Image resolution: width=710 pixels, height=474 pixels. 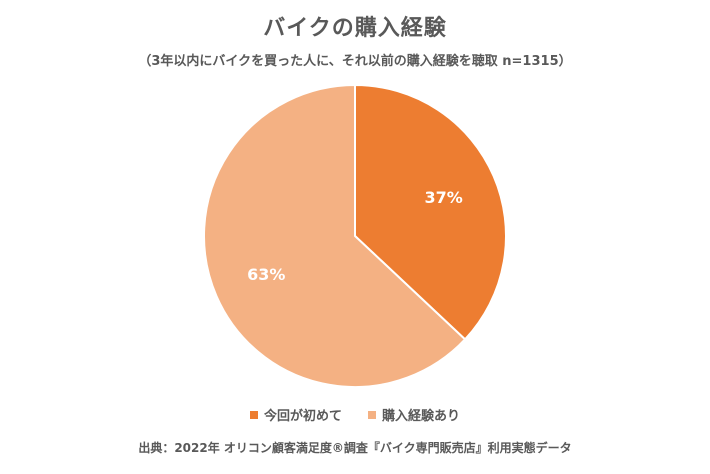 I want to click on legend-item-first-time: 今回が初めて, so click(x=295, y=414).